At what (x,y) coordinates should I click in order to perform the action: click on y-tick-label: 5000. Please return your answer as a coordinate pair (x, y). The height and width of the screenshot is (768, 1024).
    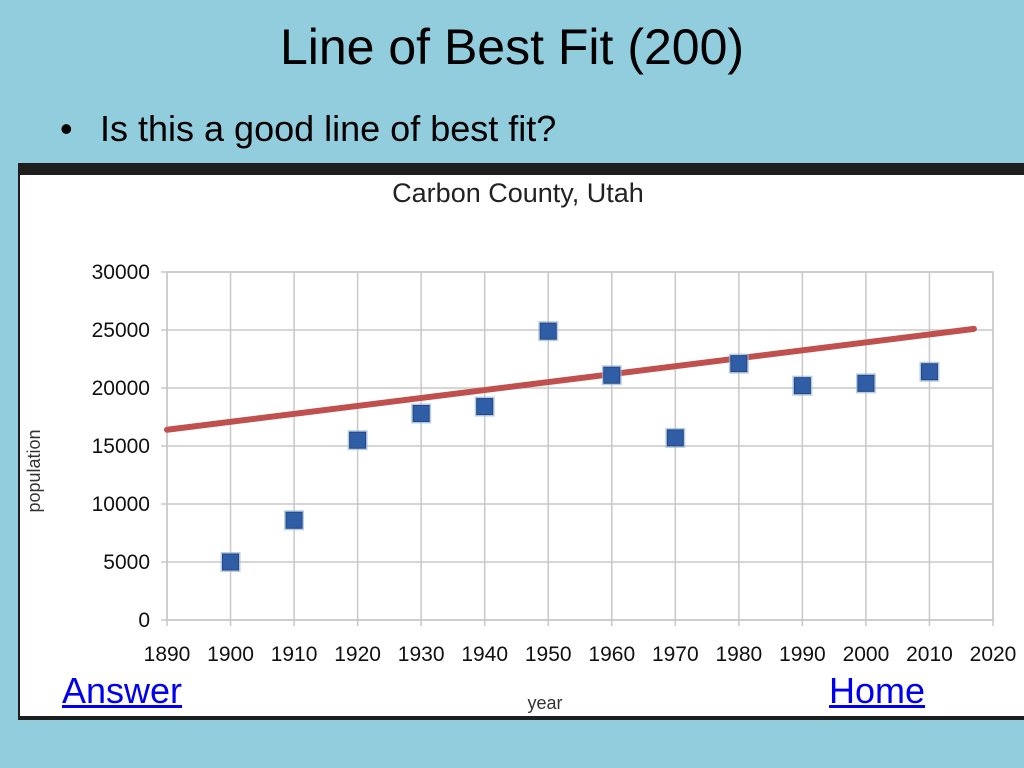
    Looking at the image, I should click on (126, 562).